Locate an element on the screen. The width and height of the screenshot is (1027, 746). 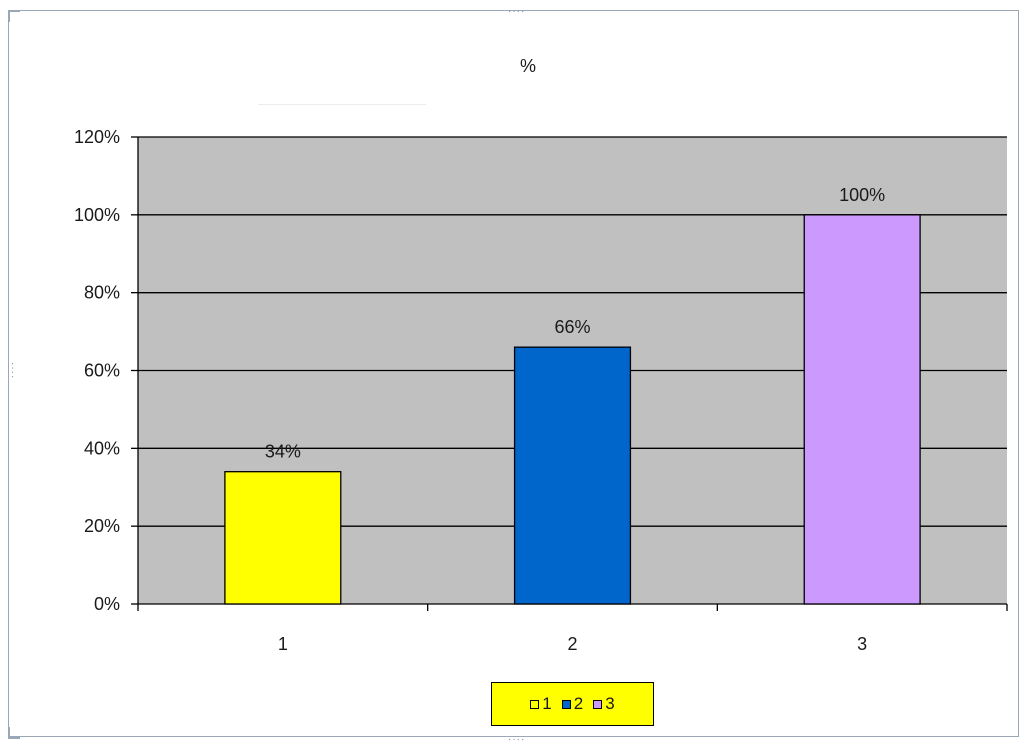
legend-label: 1 is located at coordinates (547, 703).